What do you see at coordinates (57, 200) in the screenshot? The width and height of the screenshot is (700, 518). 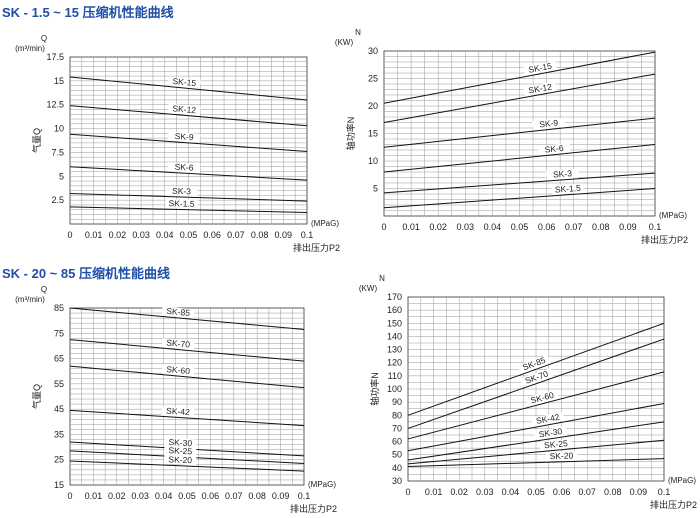 I see `y-tick-label: 2.5` at bounding box center [57, 200].